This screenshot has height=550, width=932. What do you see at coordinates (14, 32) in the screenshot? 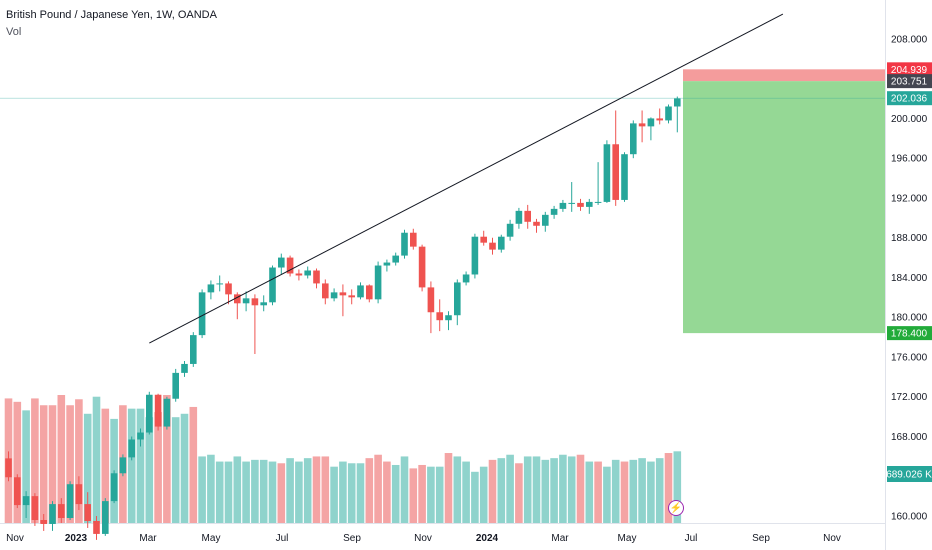
I see `volume-indicator-label: Vol` at bounding box center [14, 32].